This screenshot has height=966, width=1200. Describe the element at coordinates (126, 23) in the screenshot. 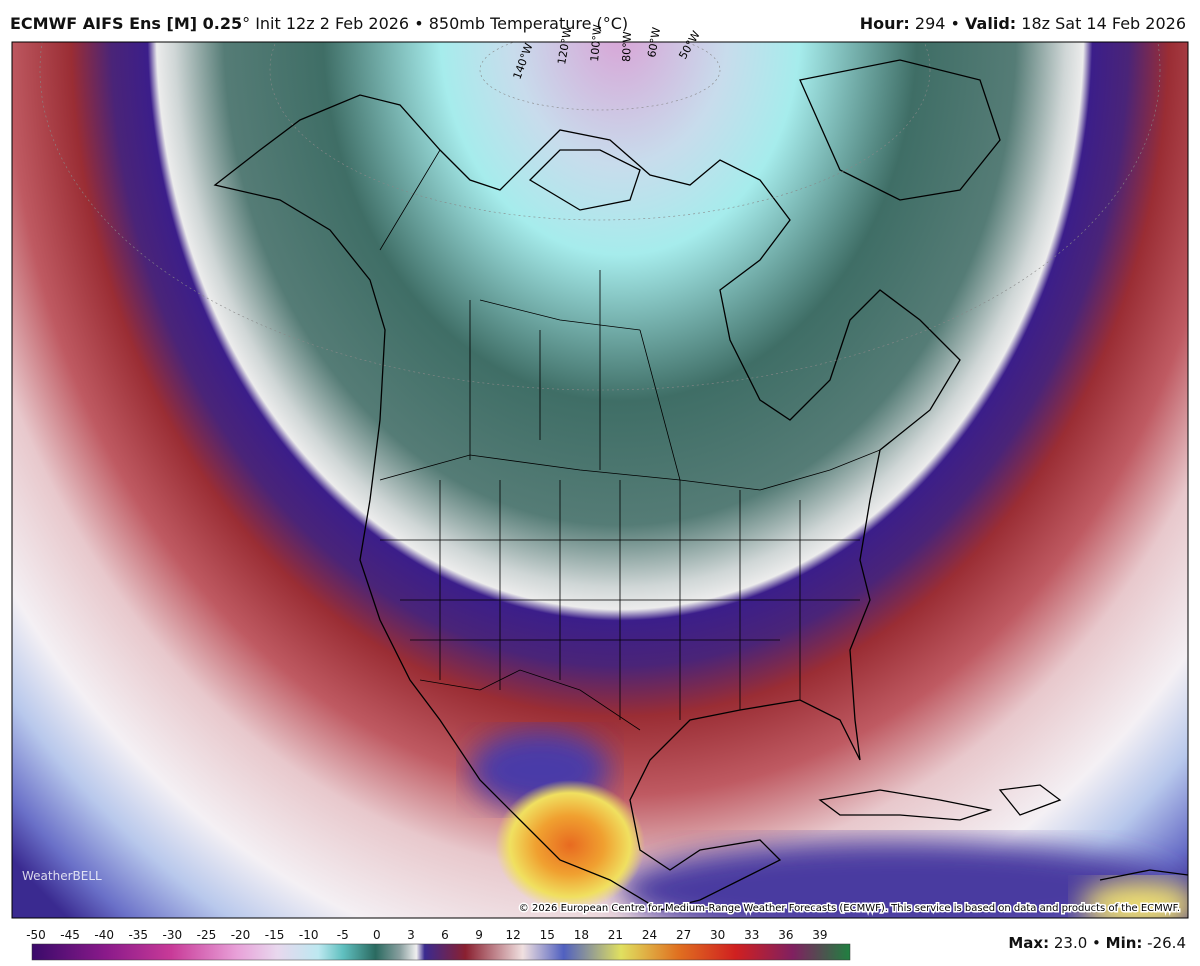

I see `model-name: ECMWF AIFS Ens [M] 0.25` at that location.